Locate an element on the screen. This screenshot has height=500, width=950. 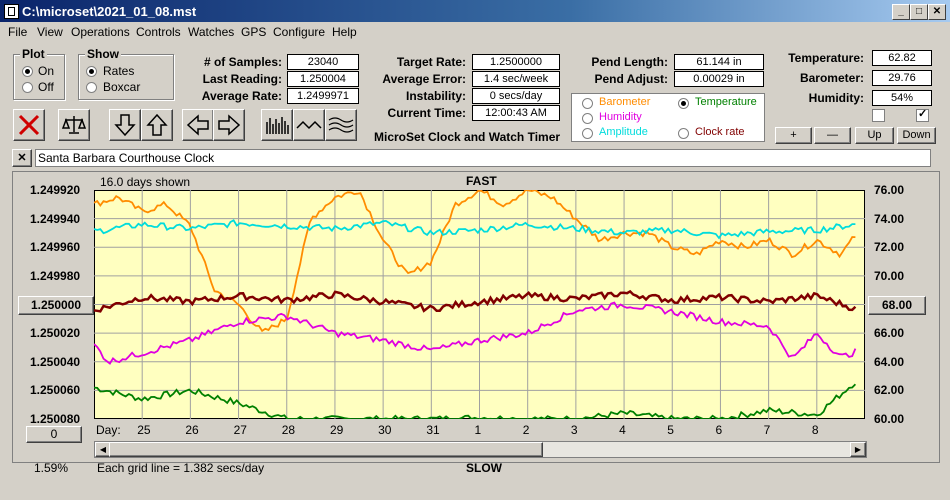
temperature-option: Temperature is located at coordinates (726, 102).